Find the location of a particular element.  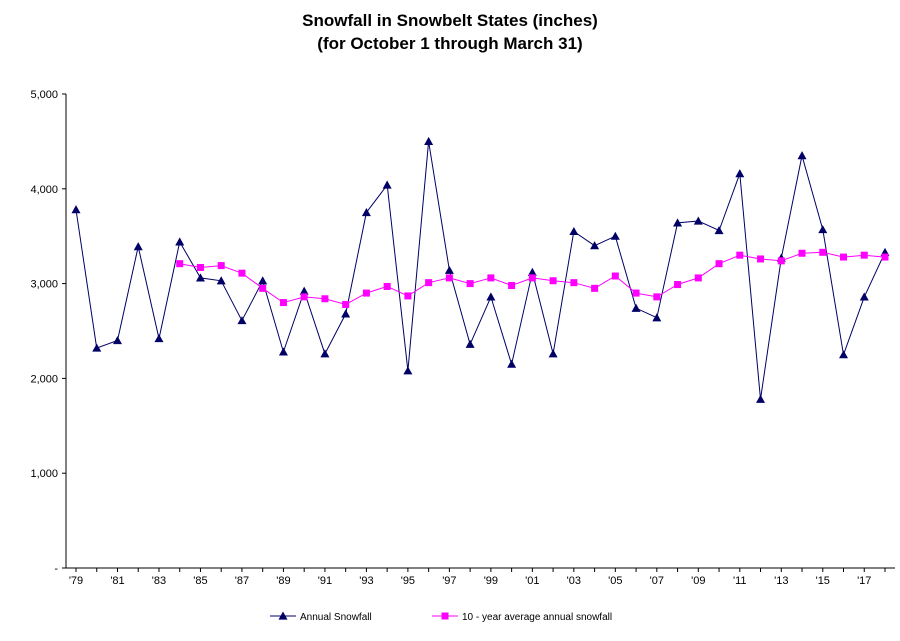

data-point-1983 is located at coordinates (159, 338).